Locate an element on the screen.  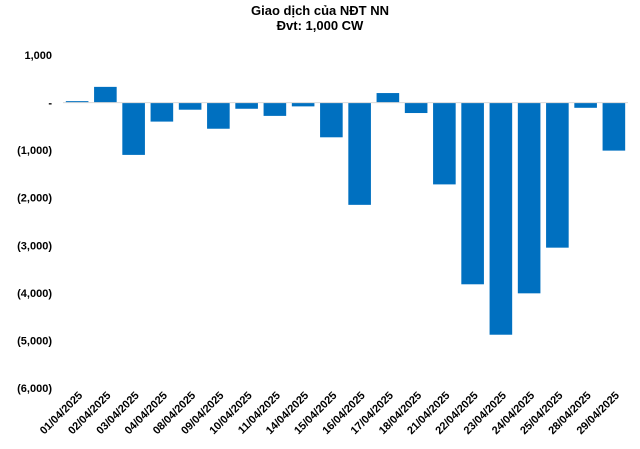
chart-title: Giao dịch của NĐT NN is located at coordinates (320, 10).